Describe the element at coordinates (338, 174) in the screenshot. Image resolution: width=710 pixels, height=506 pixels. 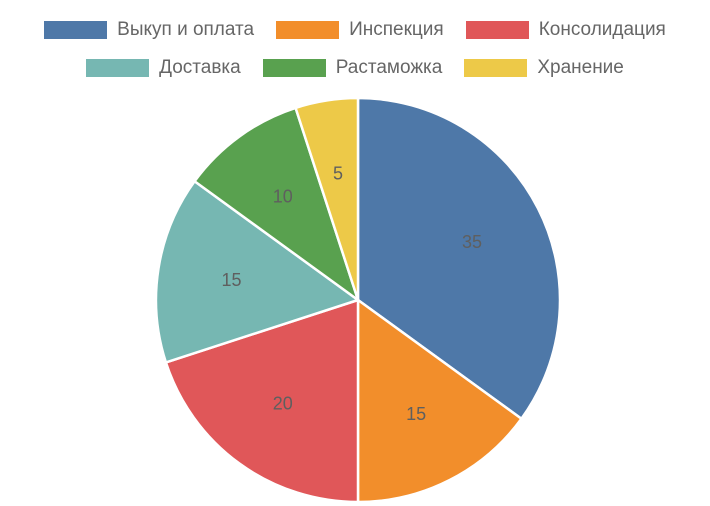
I see `data-label-hranenie: 5` at that location.